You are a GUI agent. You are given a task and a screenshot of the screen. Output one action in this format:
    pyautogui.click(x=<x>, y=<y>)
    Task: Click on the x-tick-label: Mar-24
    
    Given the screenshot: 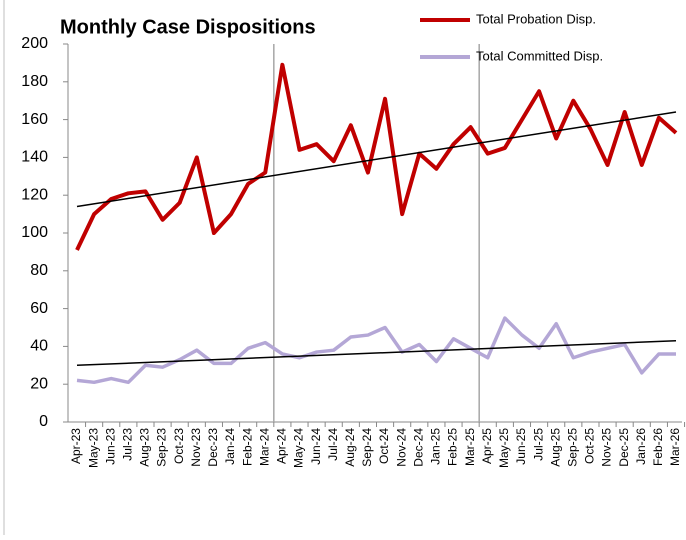 What is the action you would take?
    pyautogui.click(x=264, y=447)
    